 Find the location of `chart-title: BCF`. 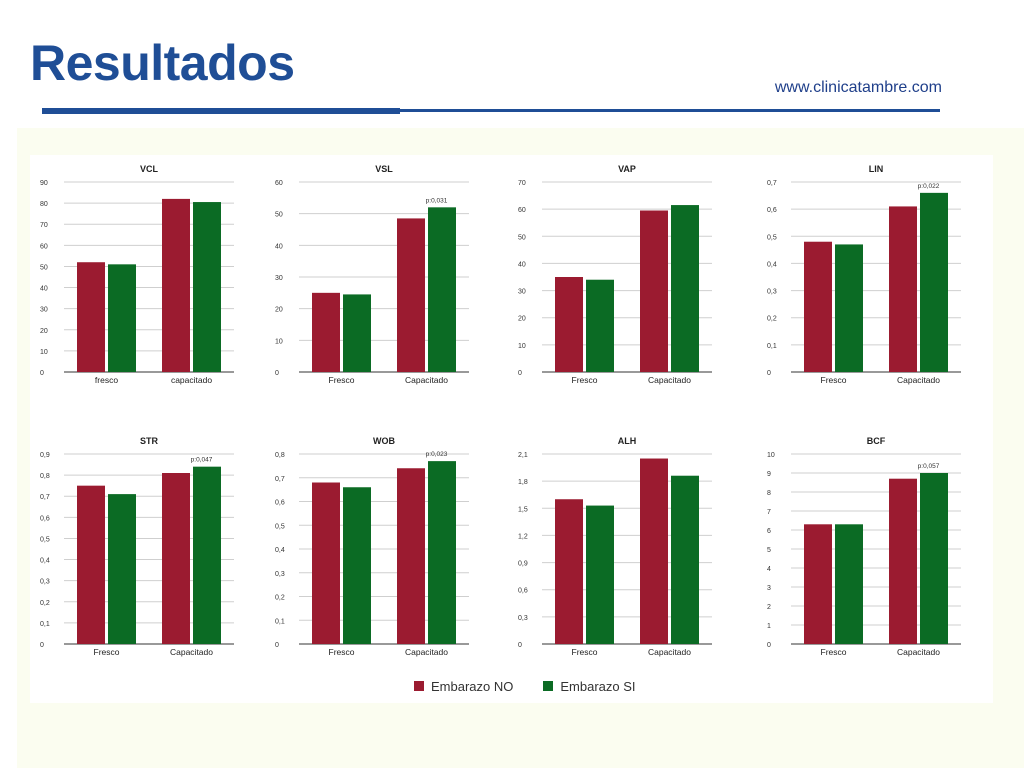

chart-title: BCF is located at coordinates (876, 441).